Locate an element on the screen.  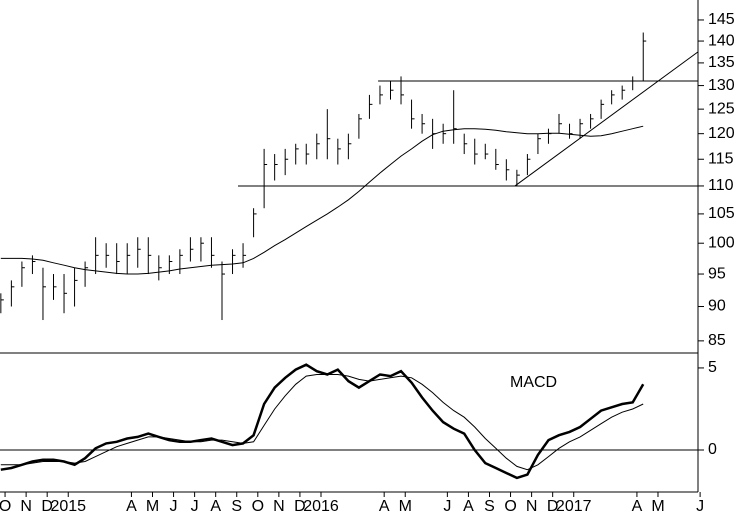
y-tick-label: 115 is located at coordinates (721, 158).